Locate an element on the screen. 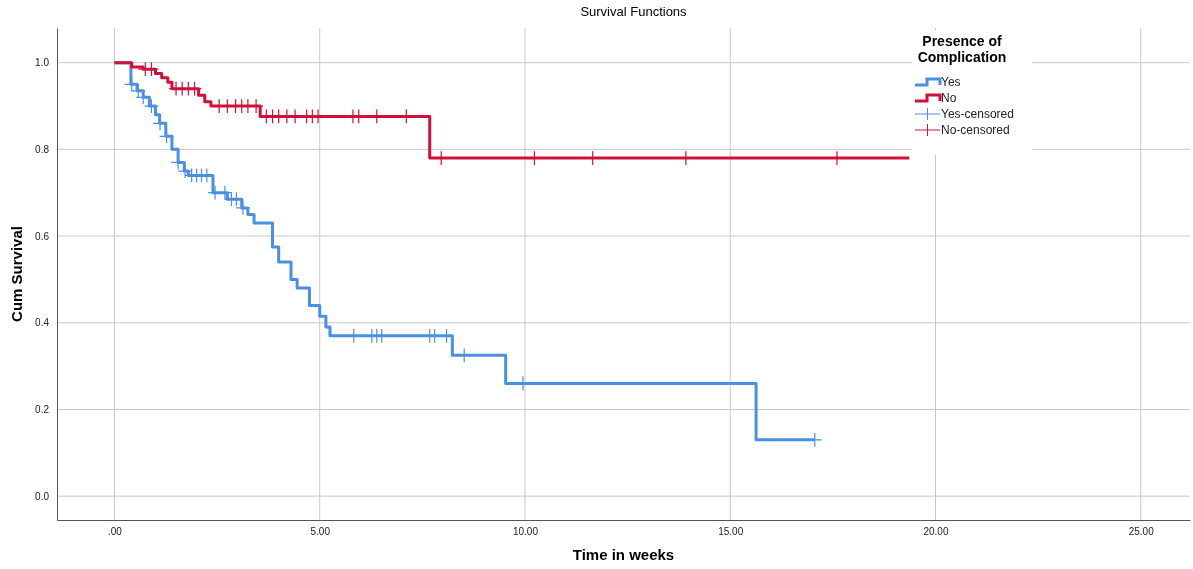 The width and height of the screenshot is (1193, 569). x-tick-label: .00 is located at coordinates (115, 532).